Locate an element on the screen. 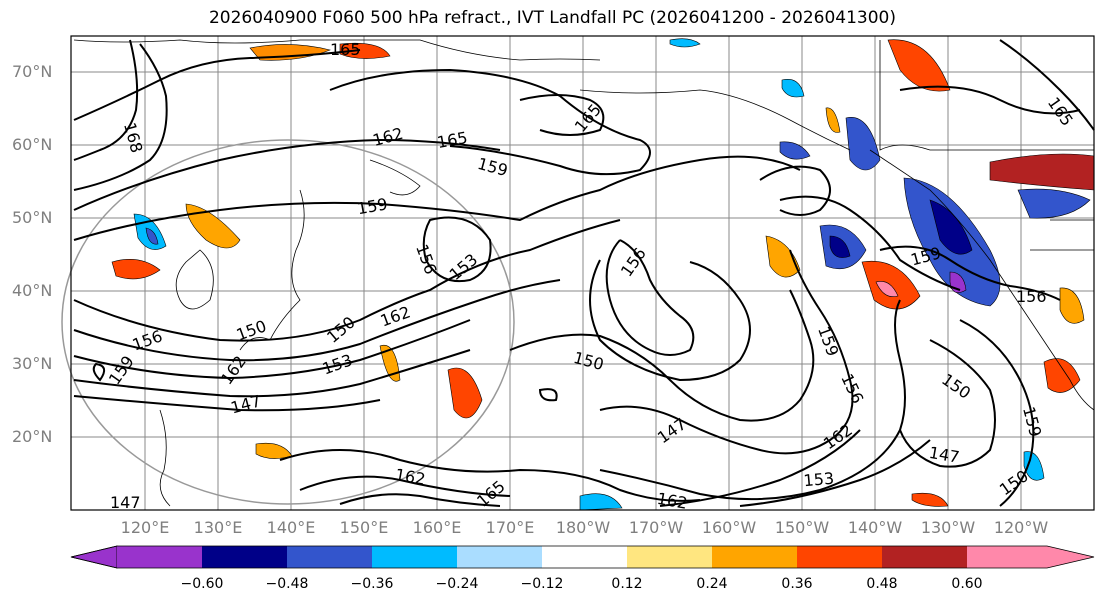 The width and height of the screenshot is (1105, 604). lat-label-30n: 30°N is located at coordinates (32, 363).